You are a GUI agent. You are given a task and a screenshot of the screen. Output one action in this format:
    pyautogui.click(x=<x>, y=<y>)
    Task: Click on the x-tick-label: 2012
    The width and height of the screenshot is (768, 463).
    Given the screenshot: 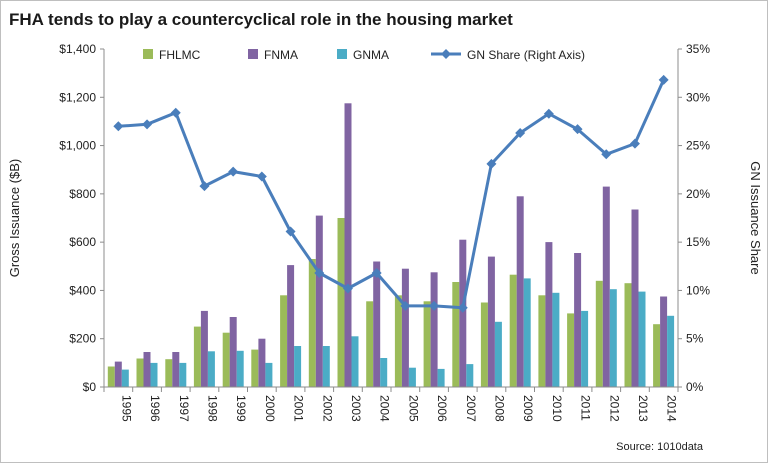 What is the action you would take?
    pyautogui.click(x=614, y=408)
    